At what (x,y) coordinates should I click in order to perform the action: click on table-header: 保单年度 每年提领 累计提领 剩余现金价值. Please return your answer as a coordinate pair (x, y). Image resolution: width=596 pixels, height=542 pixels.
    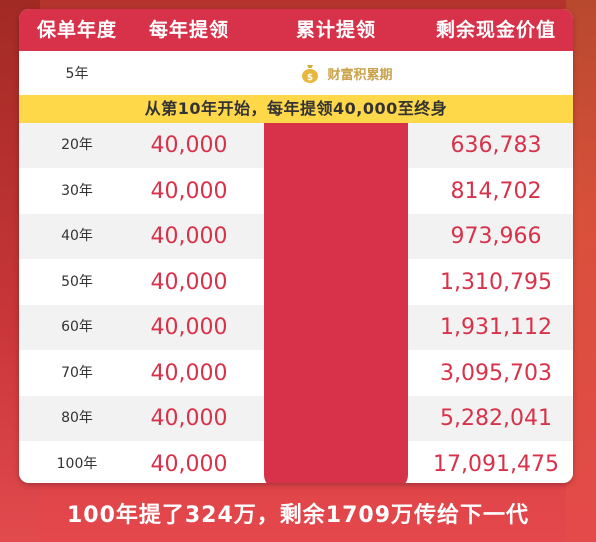
    Looking at the image, I should click on (296, 30).